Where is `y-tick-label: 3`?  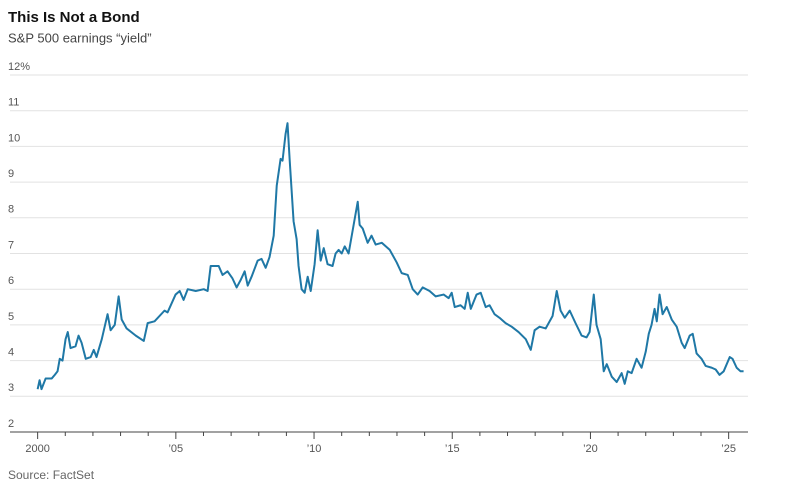
y-tick-label: 3 is located at coordinates (11, 388).